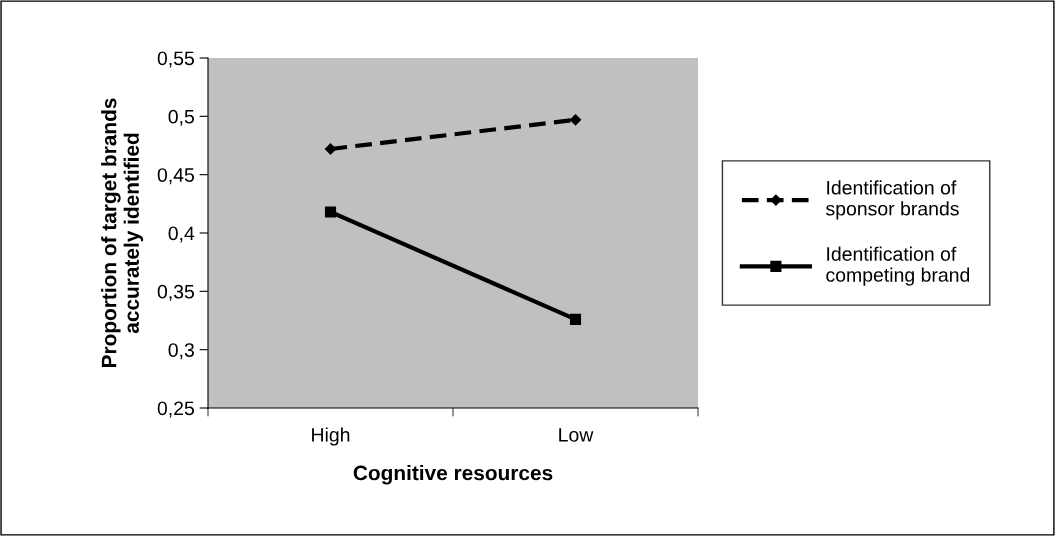 The height and width of the screenshot is (536, 1056). What do you see at coordinates (331, 436) in the screenshot?
I see `x-tick-label: High` at bounding box center [331, 436].